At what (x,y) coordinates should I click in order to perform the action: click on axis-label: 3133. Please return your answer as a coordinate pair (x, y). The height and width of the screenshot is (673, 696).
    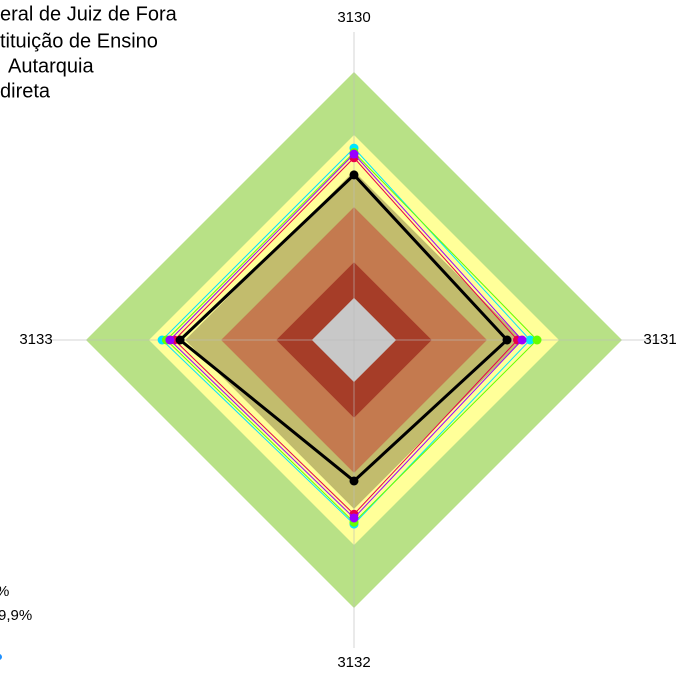
    Looking at the image, I should click on (35, 339).